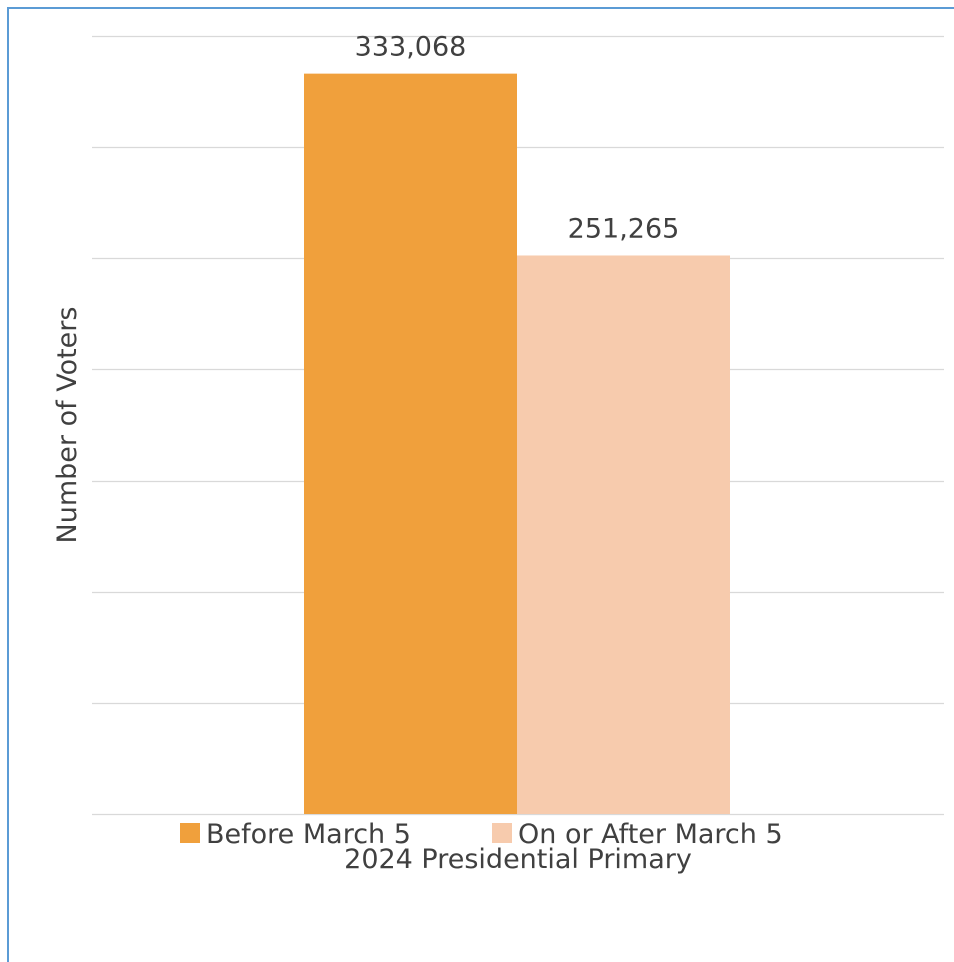  I want to click on data-label-on-or-after-march-5: 251,265, so click(624, 228).